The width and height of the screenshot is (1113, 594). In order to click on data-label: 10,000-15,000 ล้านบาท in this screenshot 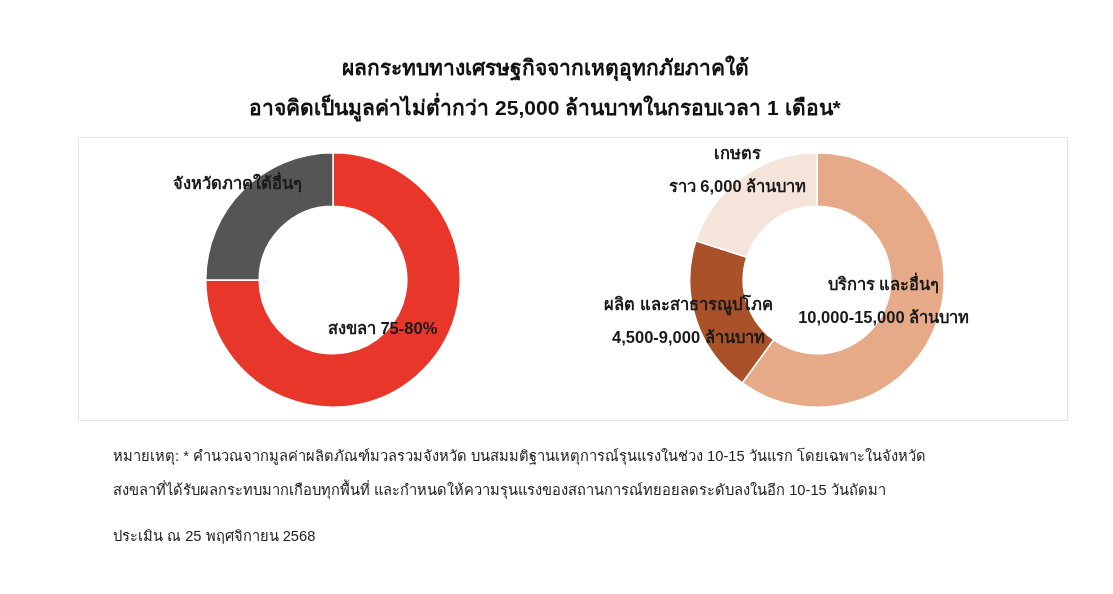, I will do `click(884, 316)`.